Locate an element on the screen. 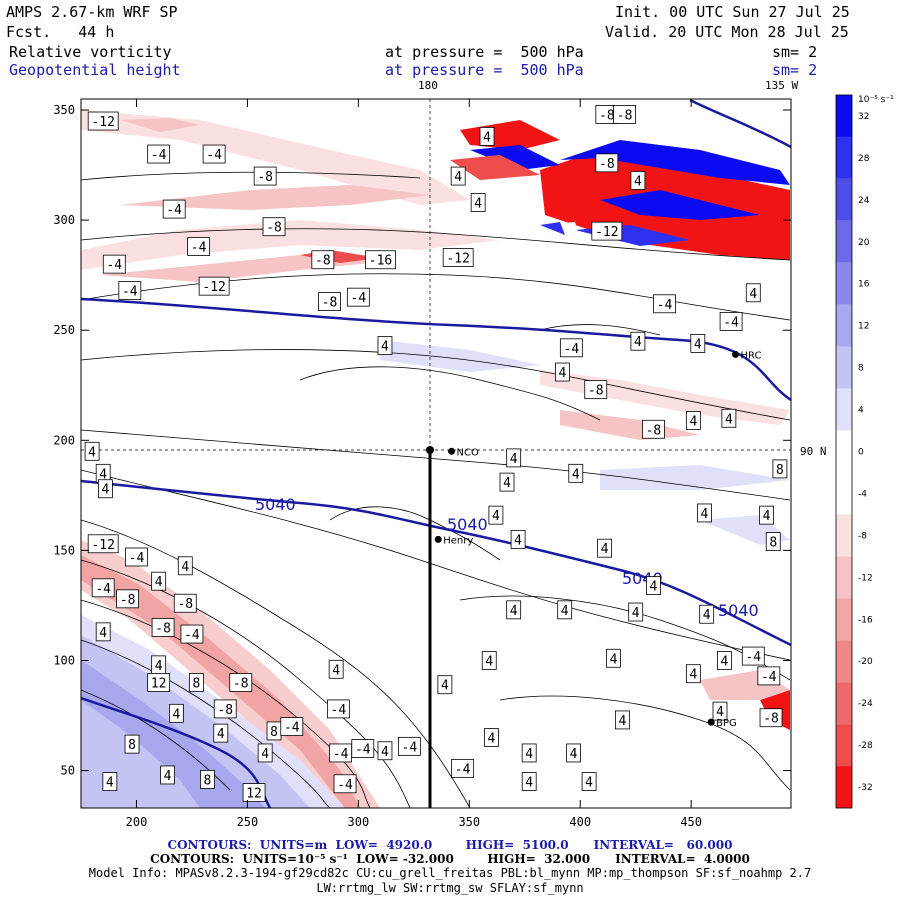 The width and height of the screenshot is (900, 900). colorbar-tick-label: 4 is located at coordinates (861, 411).